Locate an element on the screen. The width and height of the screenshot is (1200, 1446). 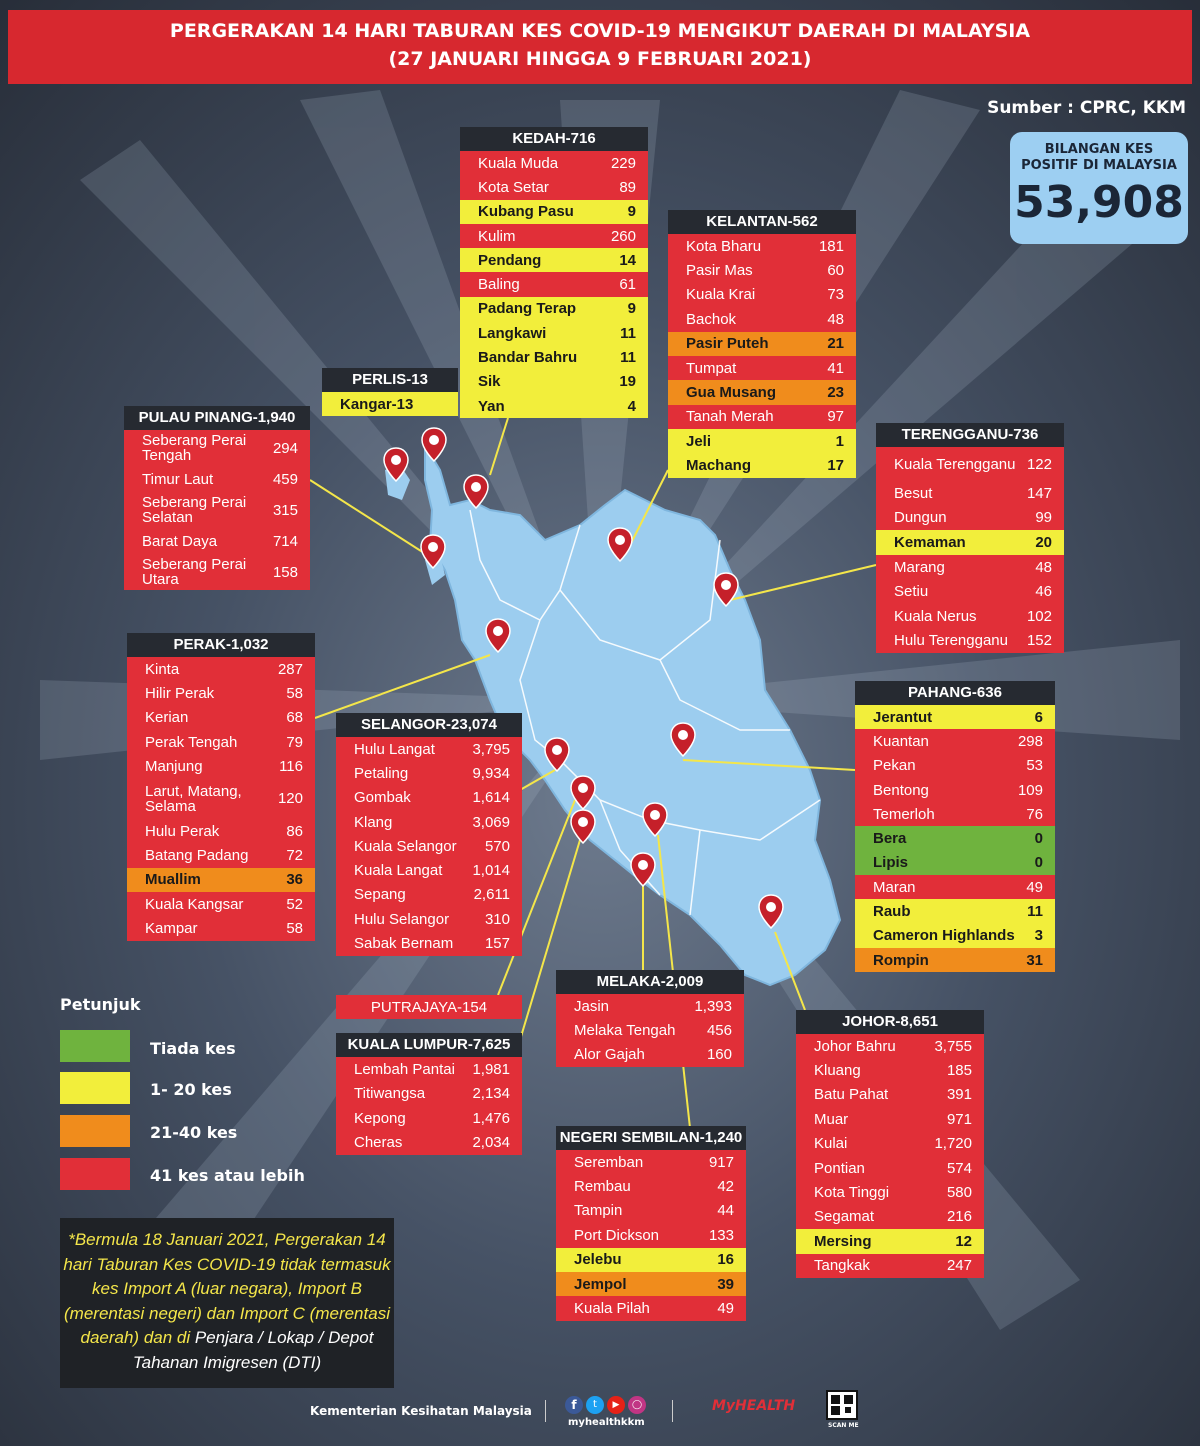
district-value: 44 is located at coordinates (725, 1211).